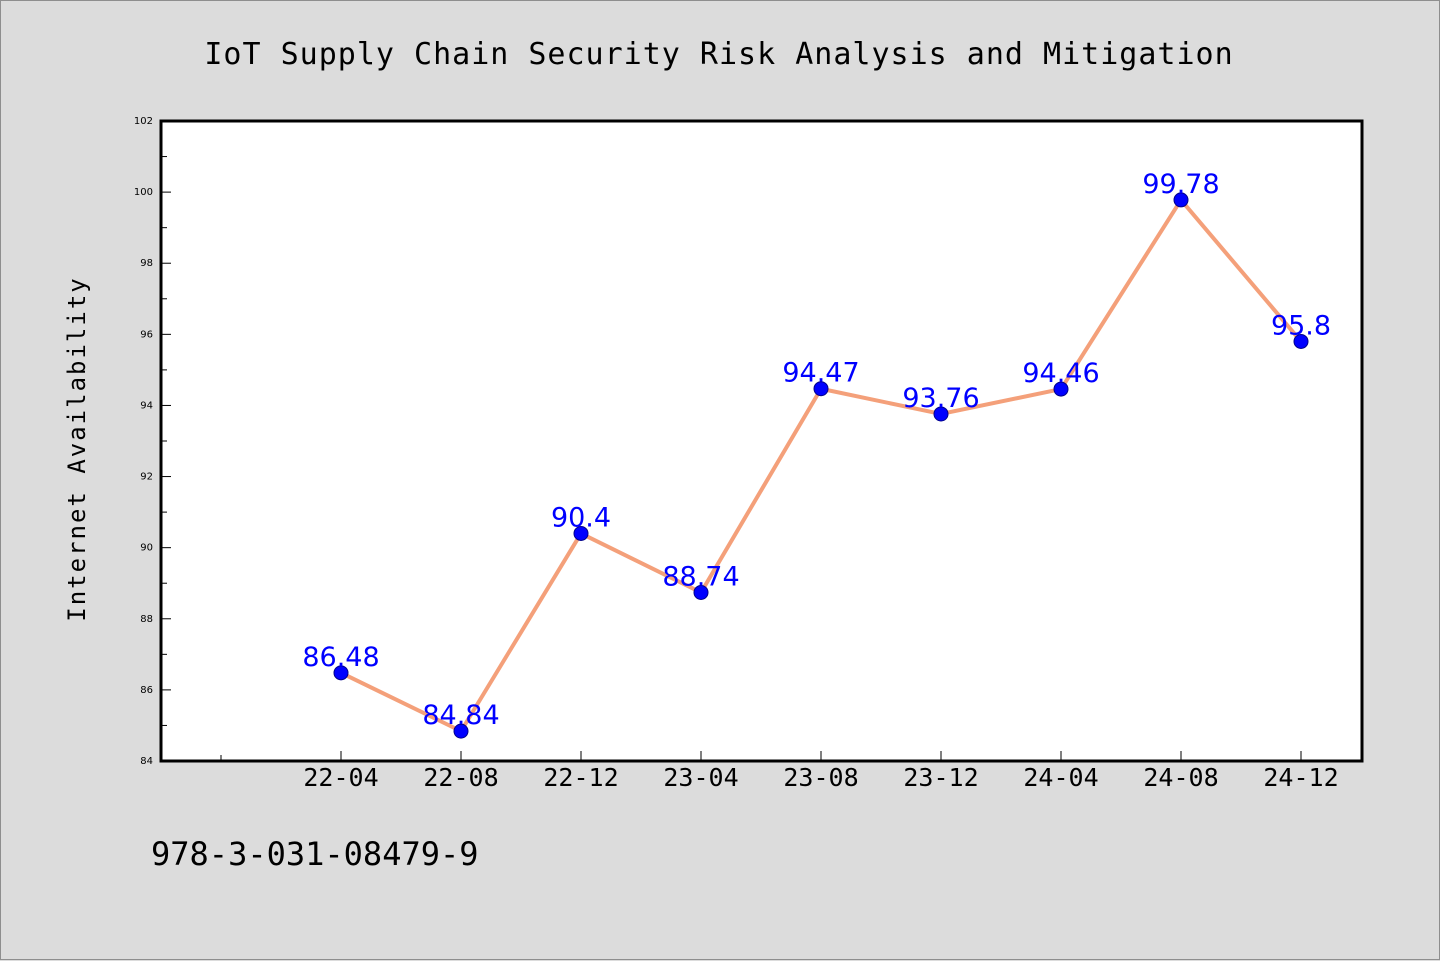  What do you see at coordinates (146, 405) in the screenshot?
I see `y-tick-label: 94` at bounding box center [146, 405].